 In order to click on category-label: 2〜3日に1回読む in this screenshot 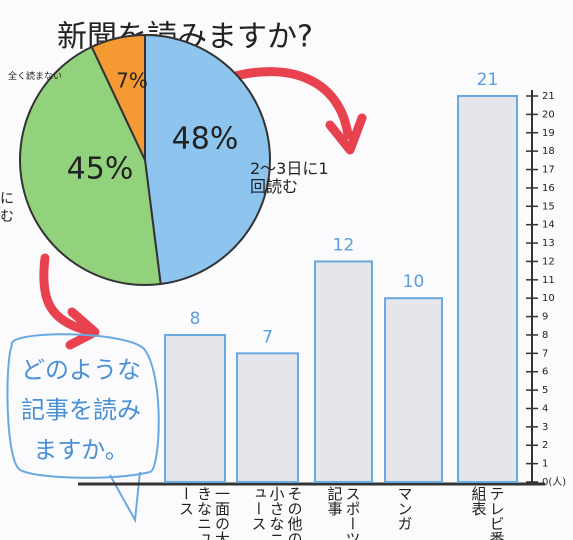, I will do `click(289, 178)`.